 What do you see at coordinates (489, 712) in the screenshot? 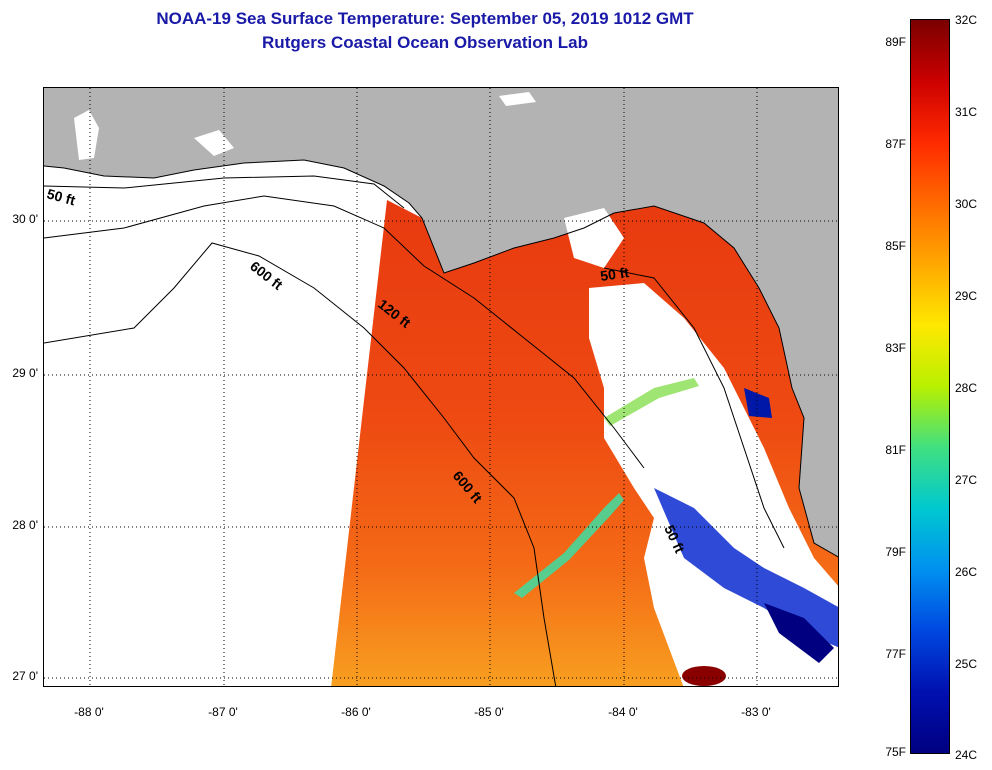
I see `lon-tick-label: -85 0'` at bounding box center [489, 712].